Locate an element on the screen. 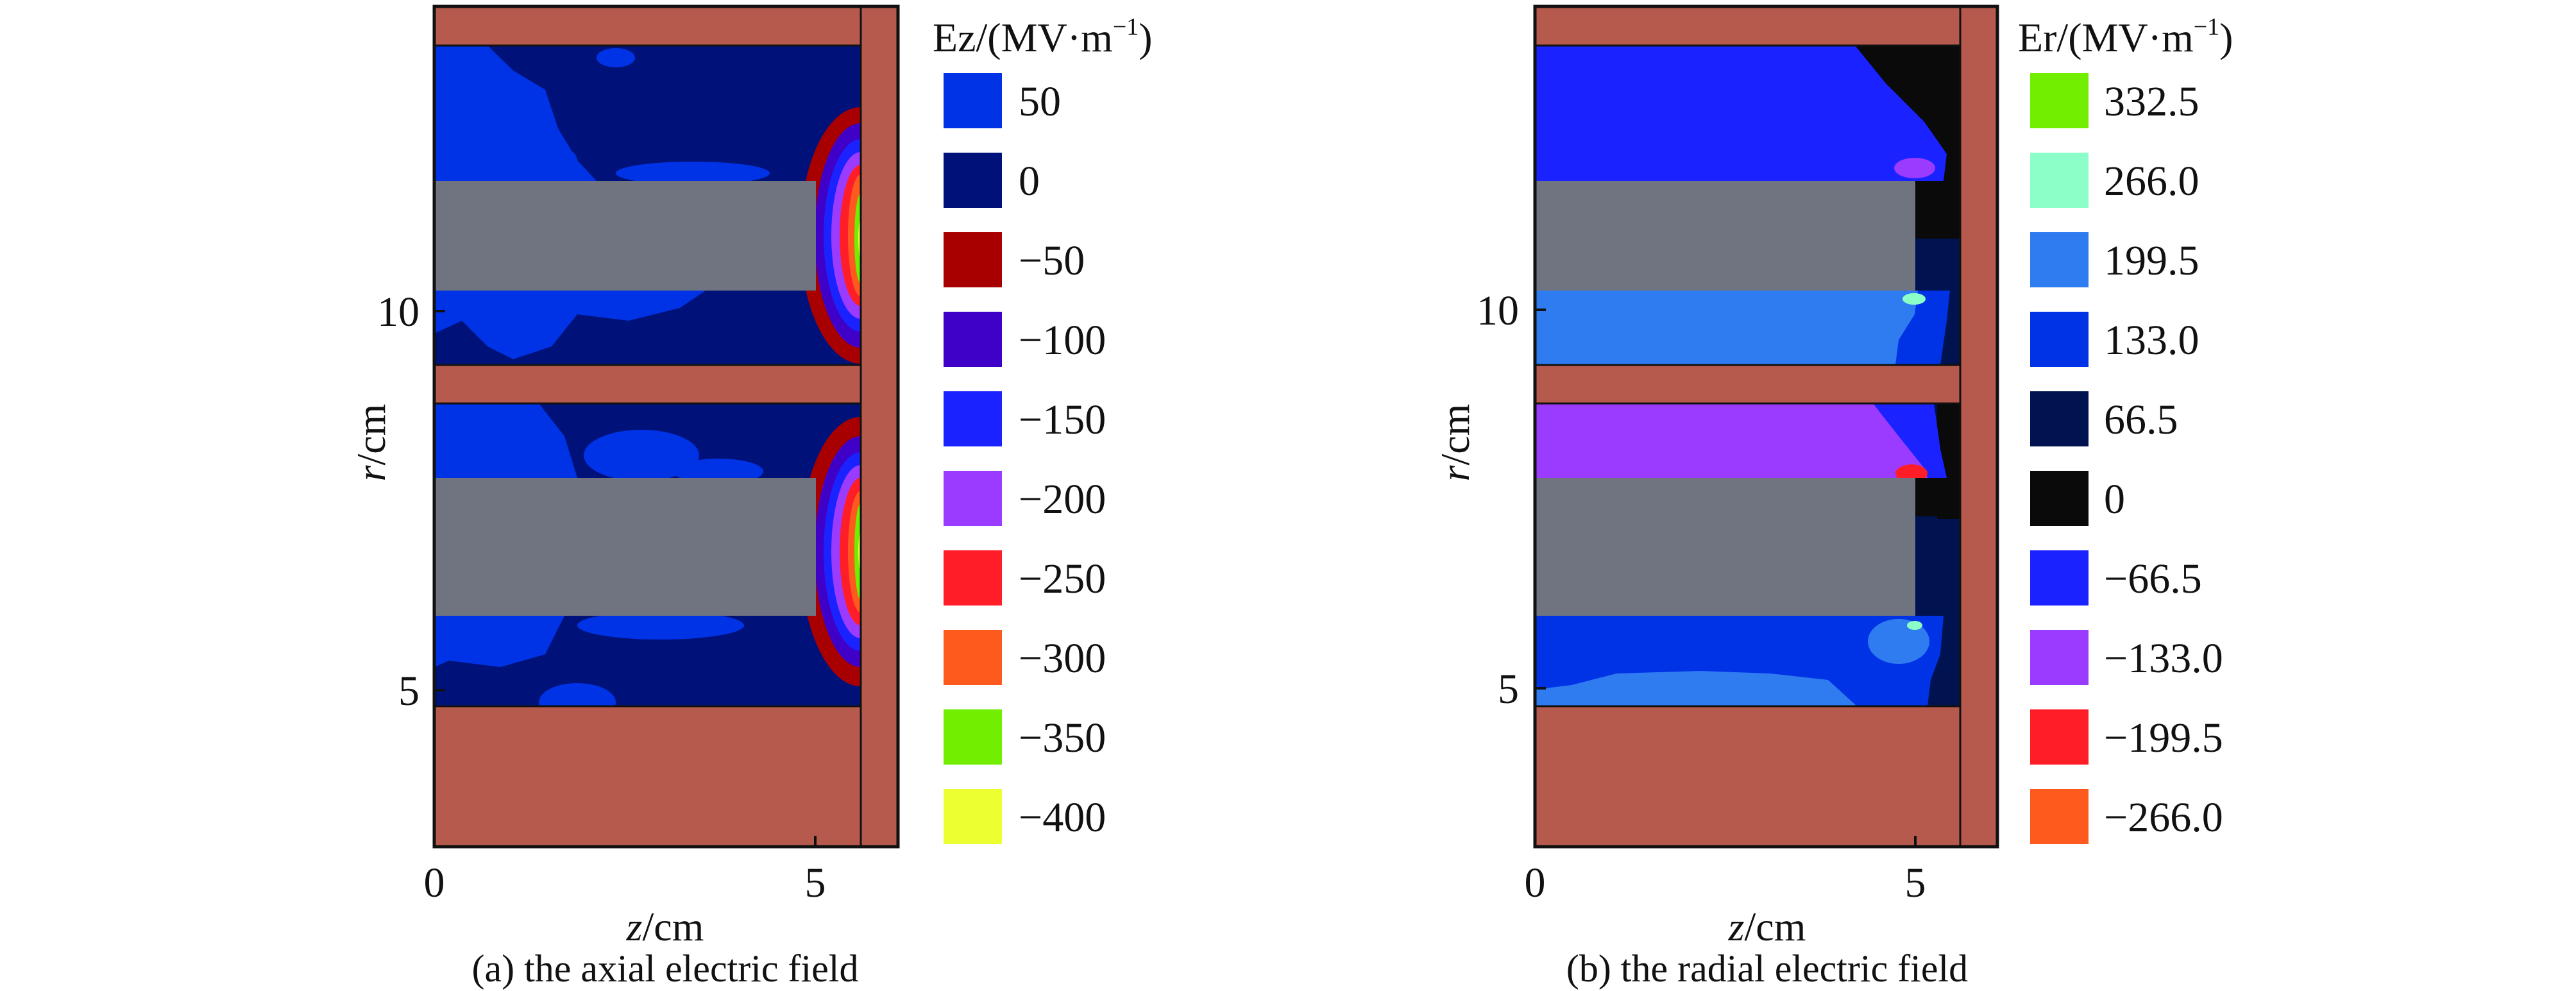  legend-label: 66.5 is located at coordinates (2141, 420).